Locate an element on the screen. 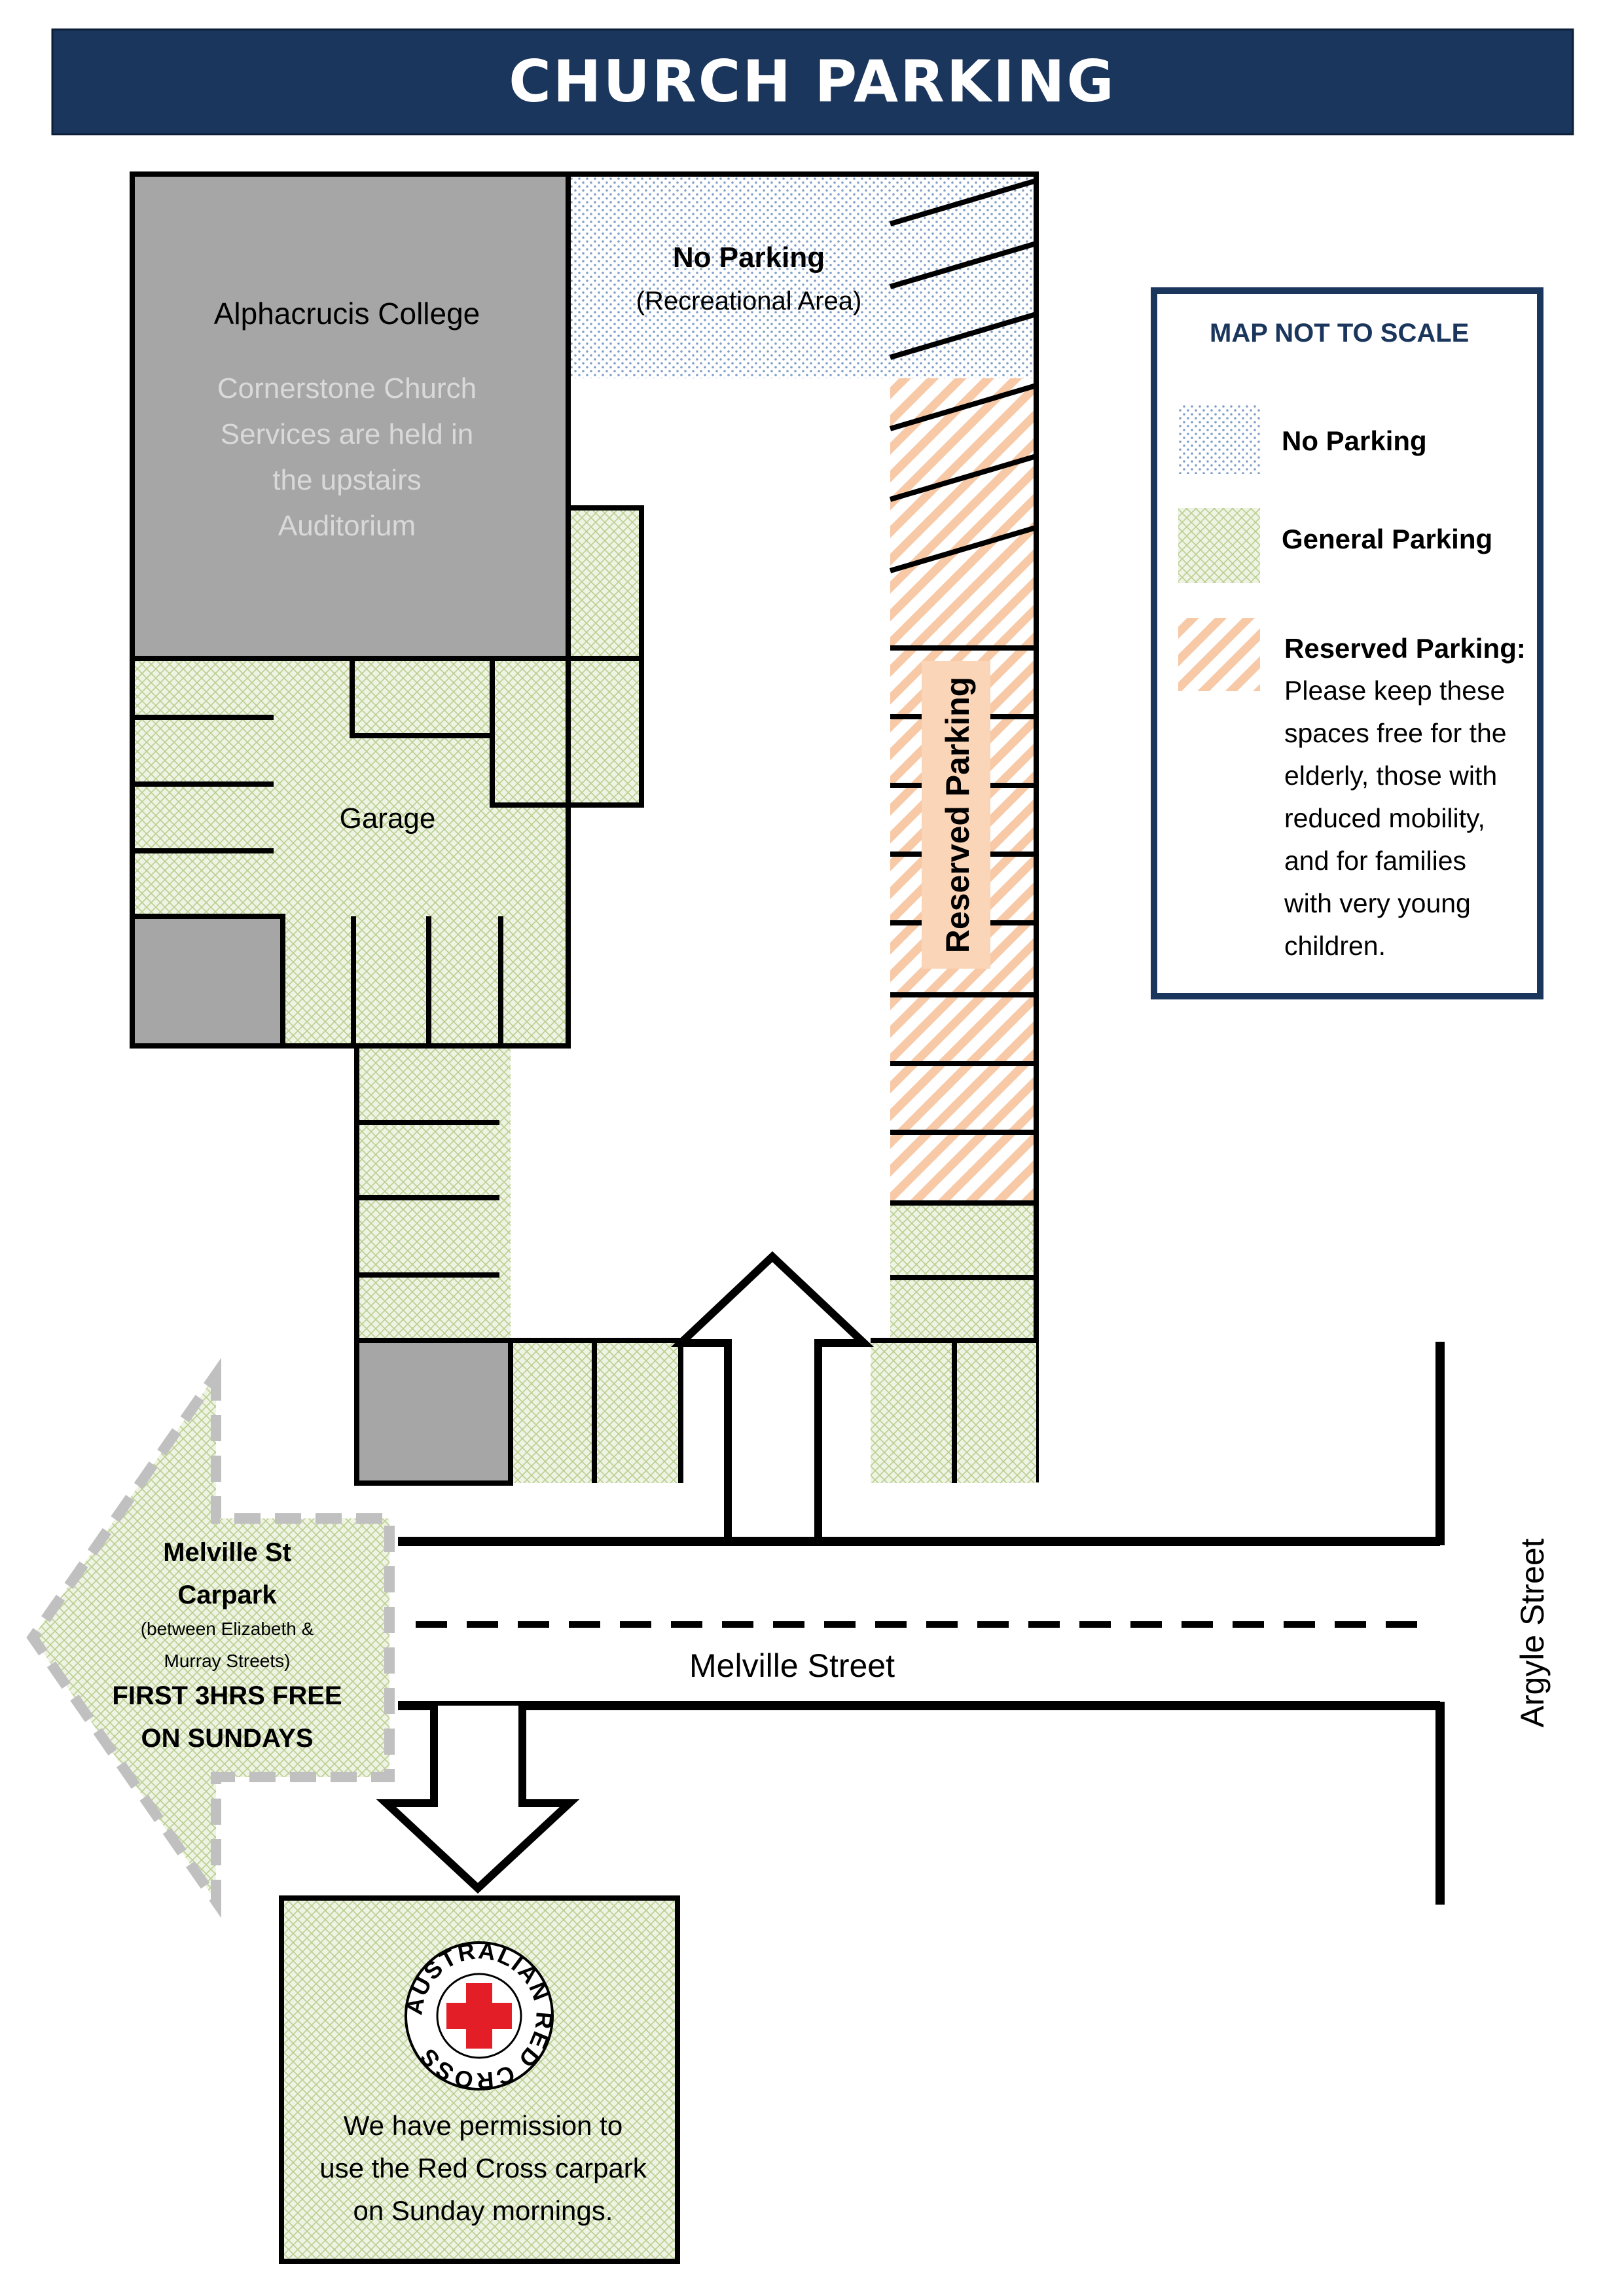  grey-block-bottom is located at coordinates (433, 1412).